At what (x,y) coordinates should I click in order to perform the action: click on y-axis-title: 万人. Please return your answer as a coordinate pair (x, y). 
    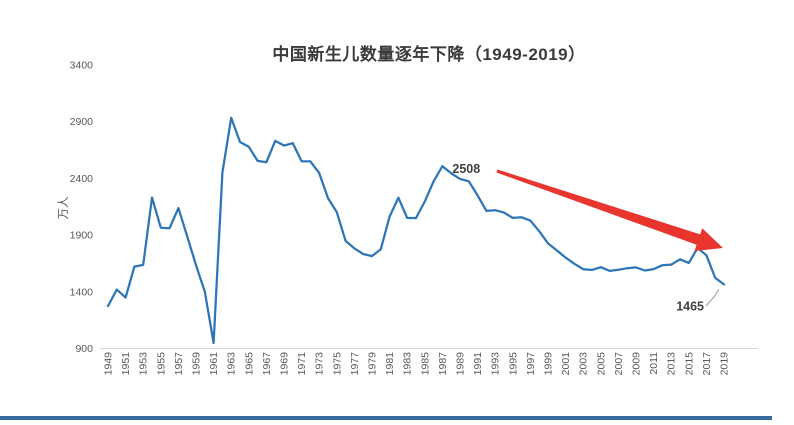
    Looking at the image, I should click on (63, 207).